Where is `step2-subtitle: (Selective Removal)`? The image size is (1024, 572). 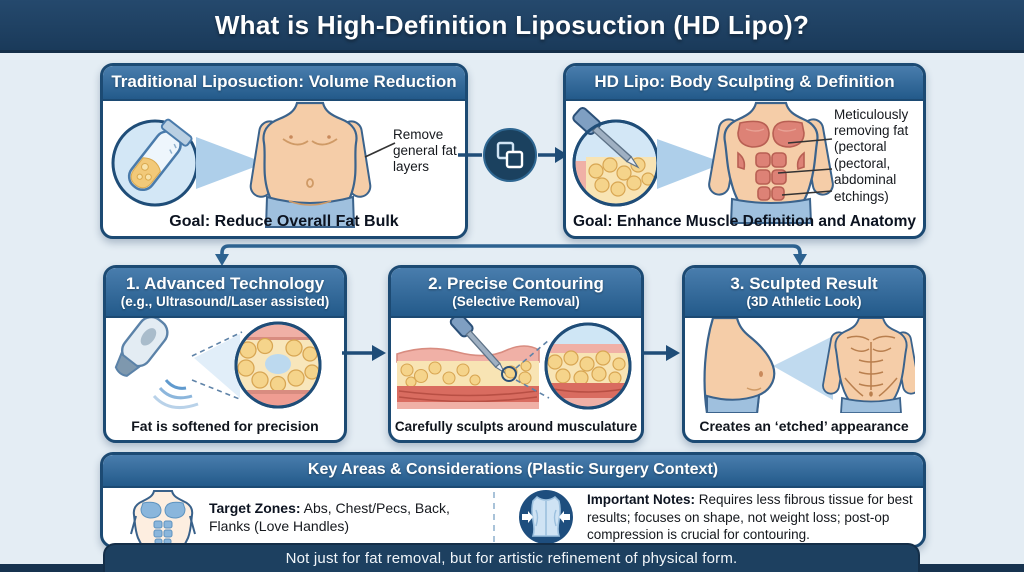
step2-subtitle: (Selective Removal) is located at coordinates (516, 301).